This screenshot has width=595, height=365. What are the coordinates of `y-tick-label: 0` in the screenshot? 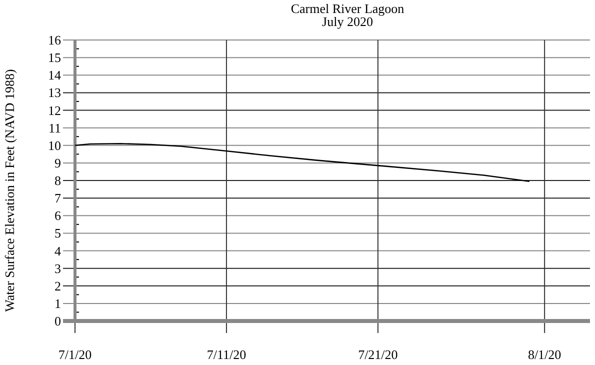 It's located at (57, 321).